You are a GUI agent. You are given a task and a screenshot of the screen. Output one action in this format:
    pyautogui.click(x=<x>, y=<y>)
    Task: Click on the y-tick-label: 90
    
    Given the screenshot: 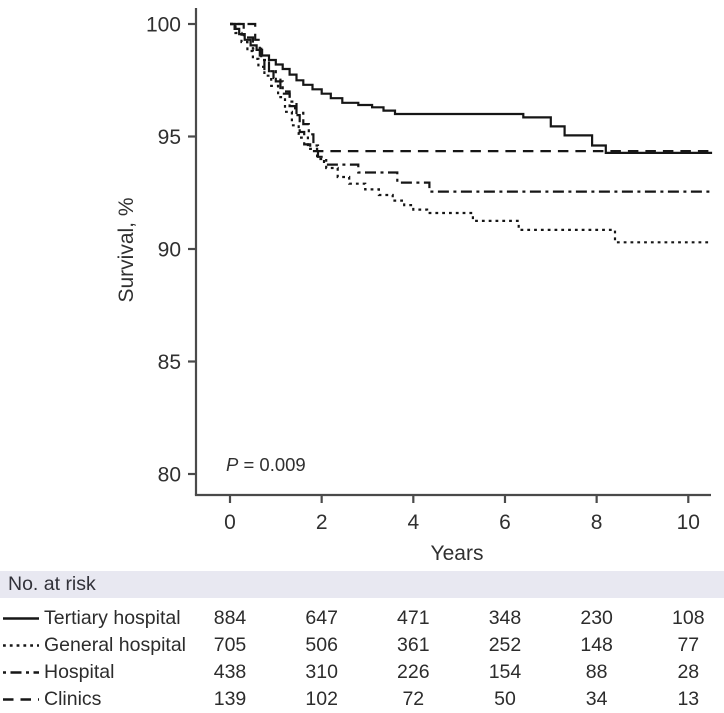 What is the action you would take?
    pyautogui.click(x=169, y=250)
    